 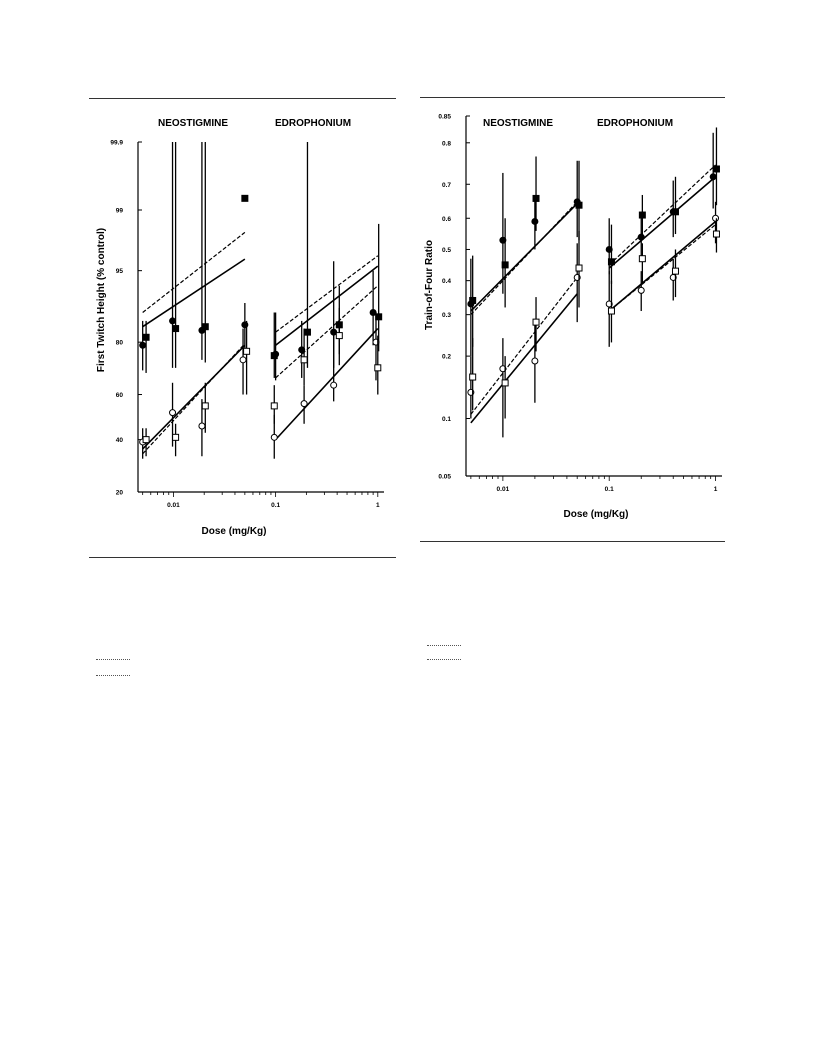 What do you see at coordinates (120, 271) in the screenshot?
I see `y-tick-label: 95` at bounding box center [120, 271].